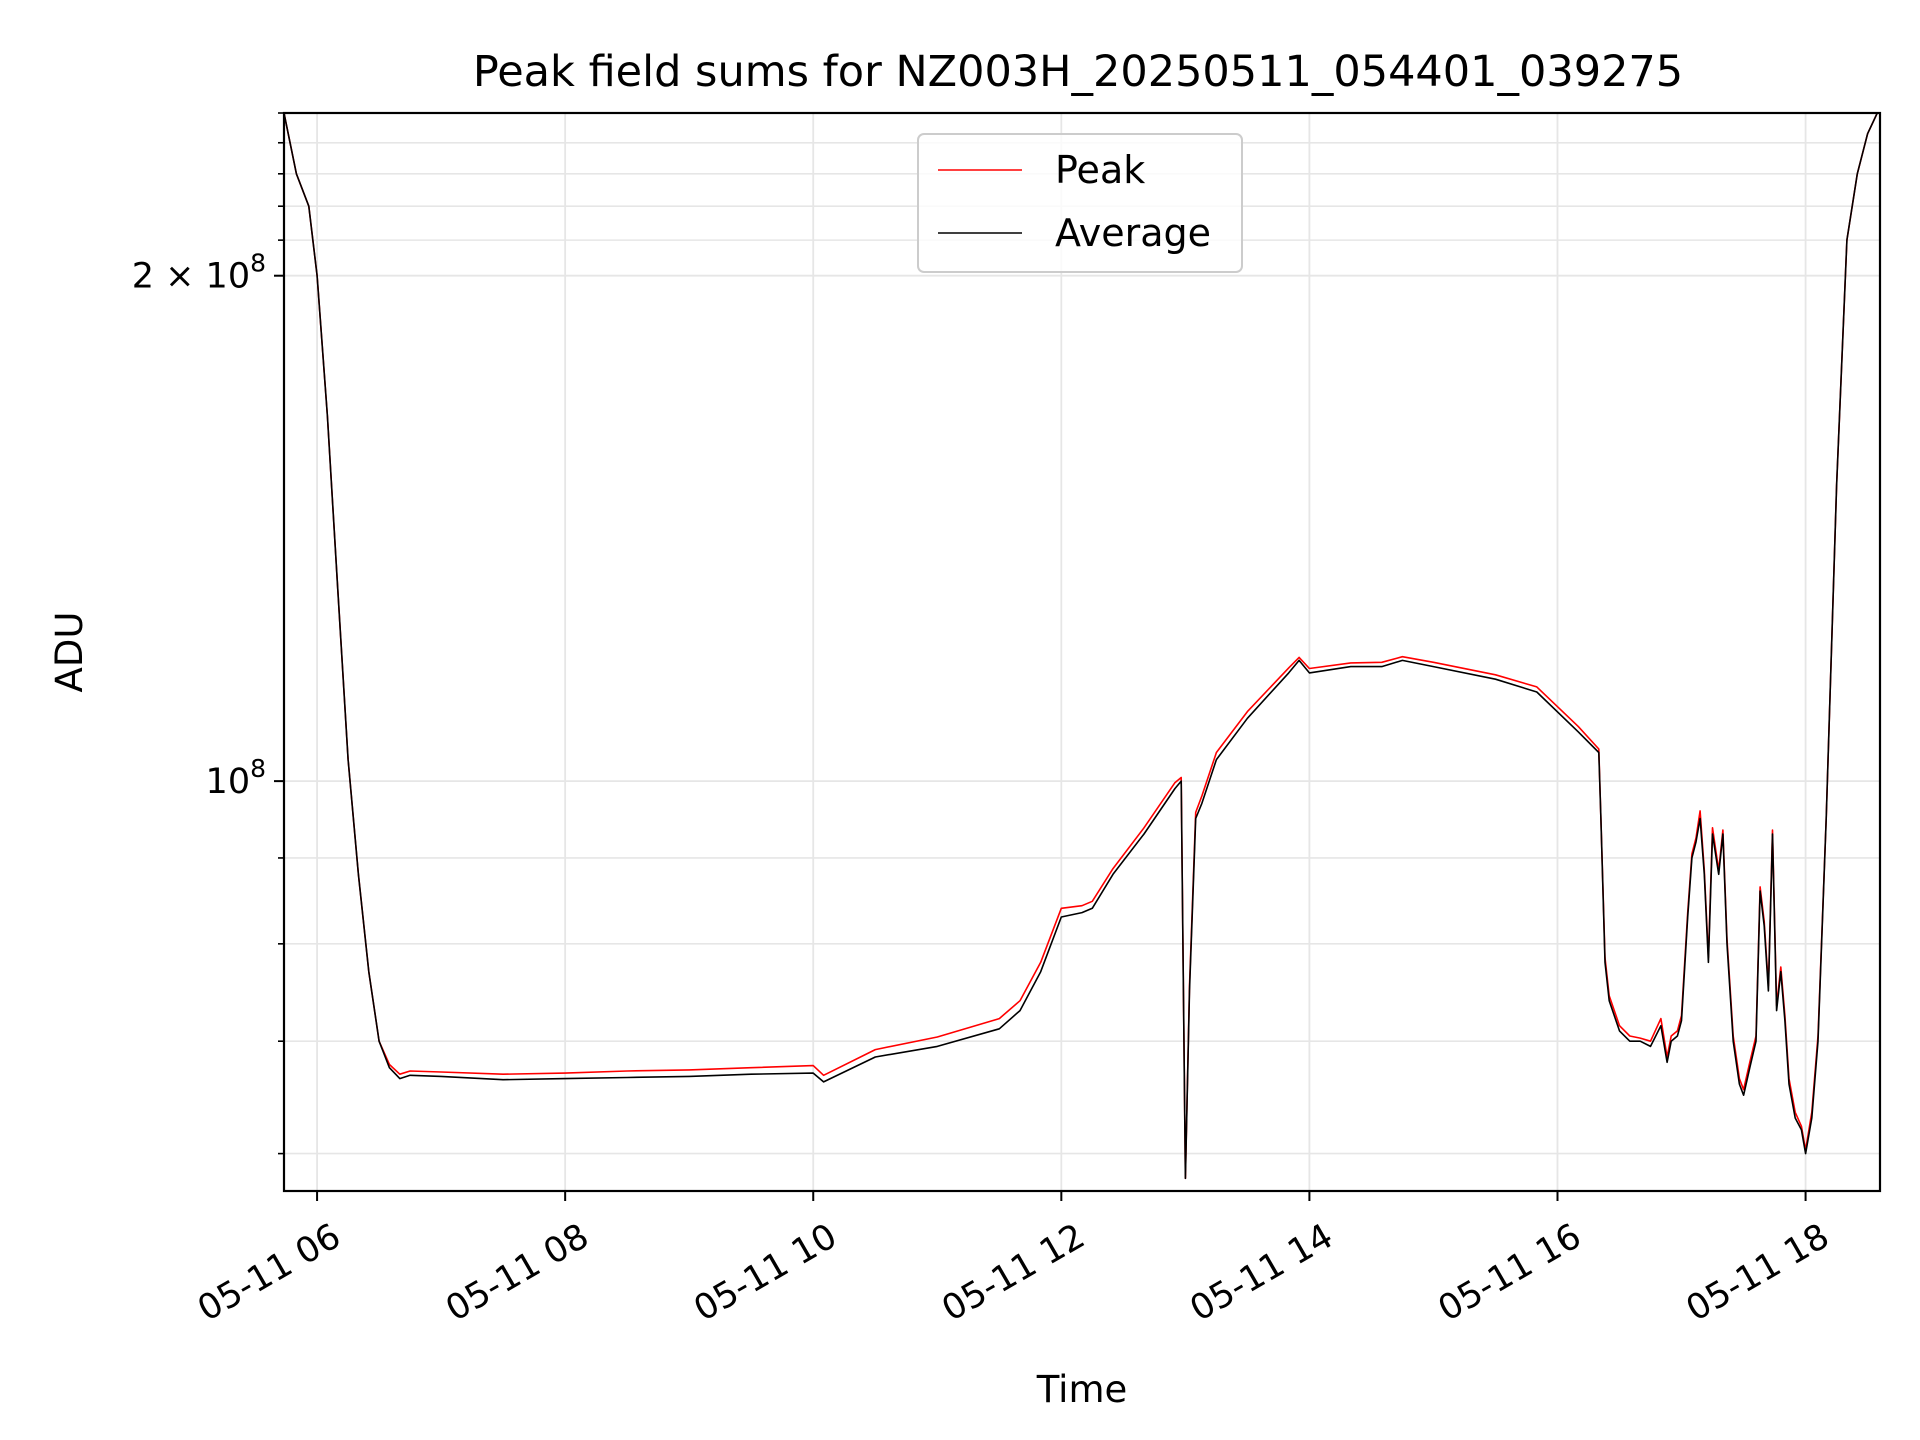 Image resolution: width=1920 pixels, height=1440 pixels. I want to click on legend-box, so click(1080, 203).